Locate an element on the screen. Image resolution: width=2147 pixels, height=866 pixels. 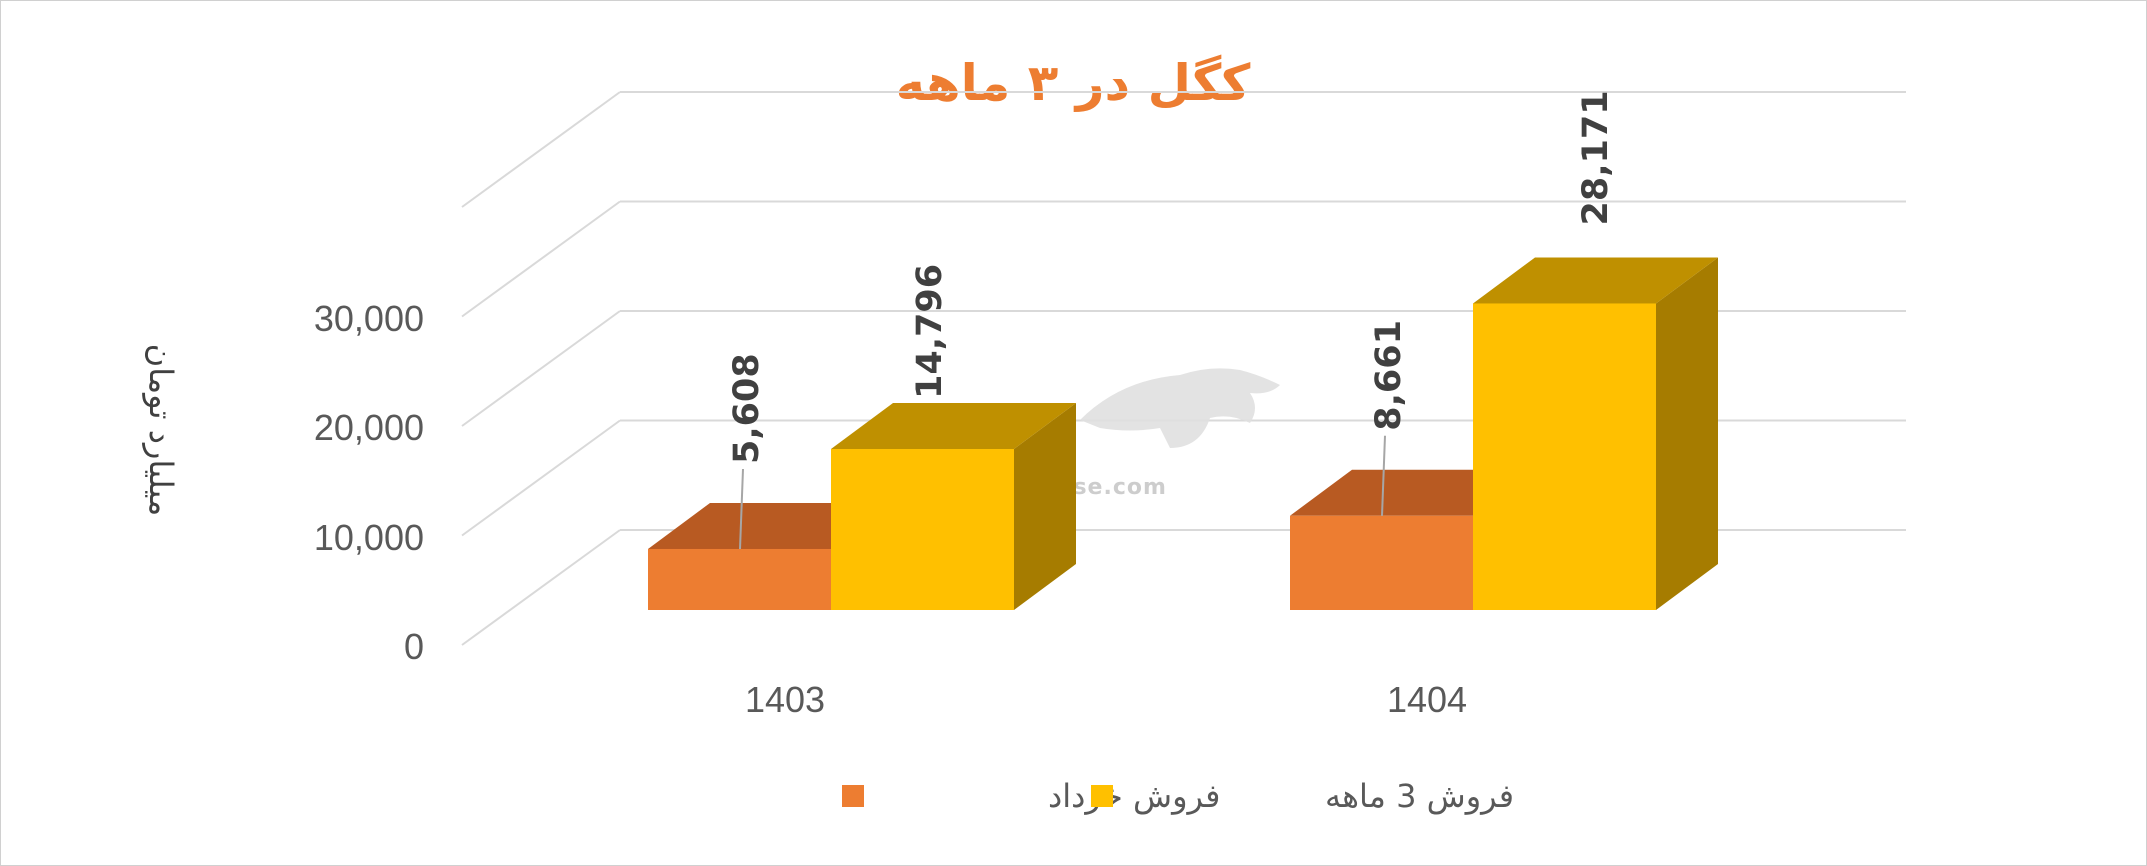
x-tick-label: 1403 is located at coordinates (785, 699).